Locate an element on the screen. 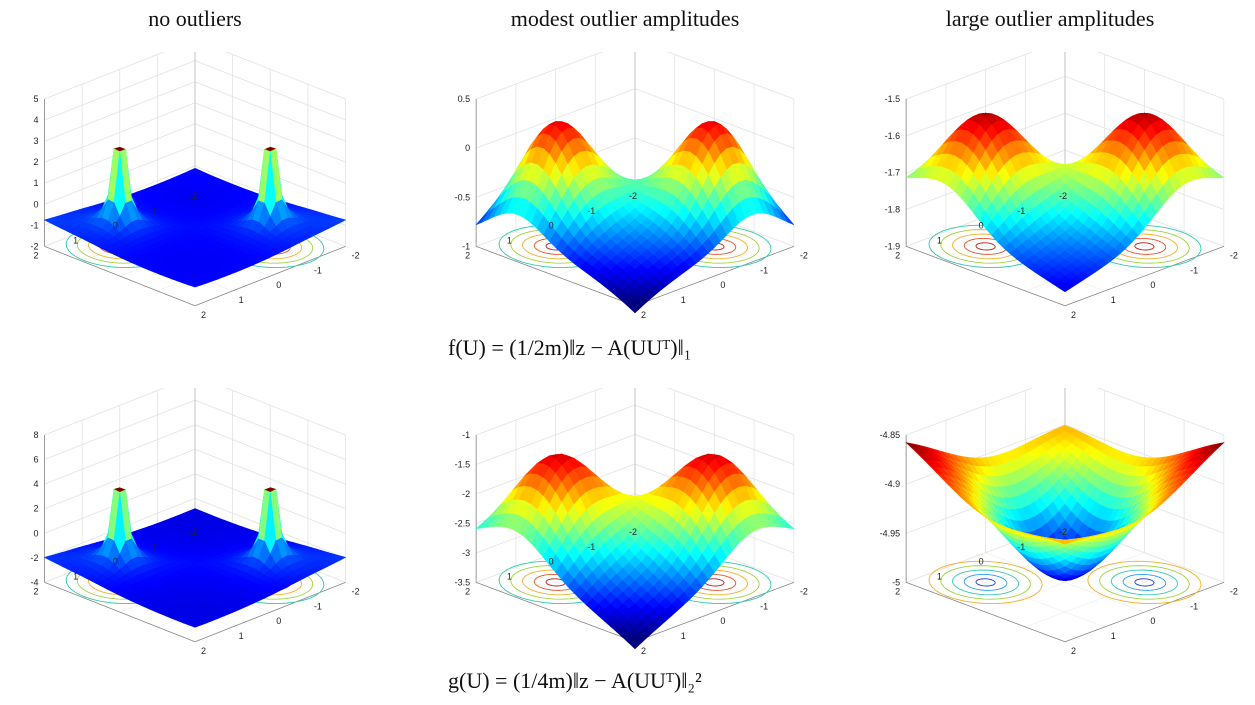 Image resolution: width=1255 pixels, height=705 pixels. z-tick-label: -1 is located at coordinates (466, 246).